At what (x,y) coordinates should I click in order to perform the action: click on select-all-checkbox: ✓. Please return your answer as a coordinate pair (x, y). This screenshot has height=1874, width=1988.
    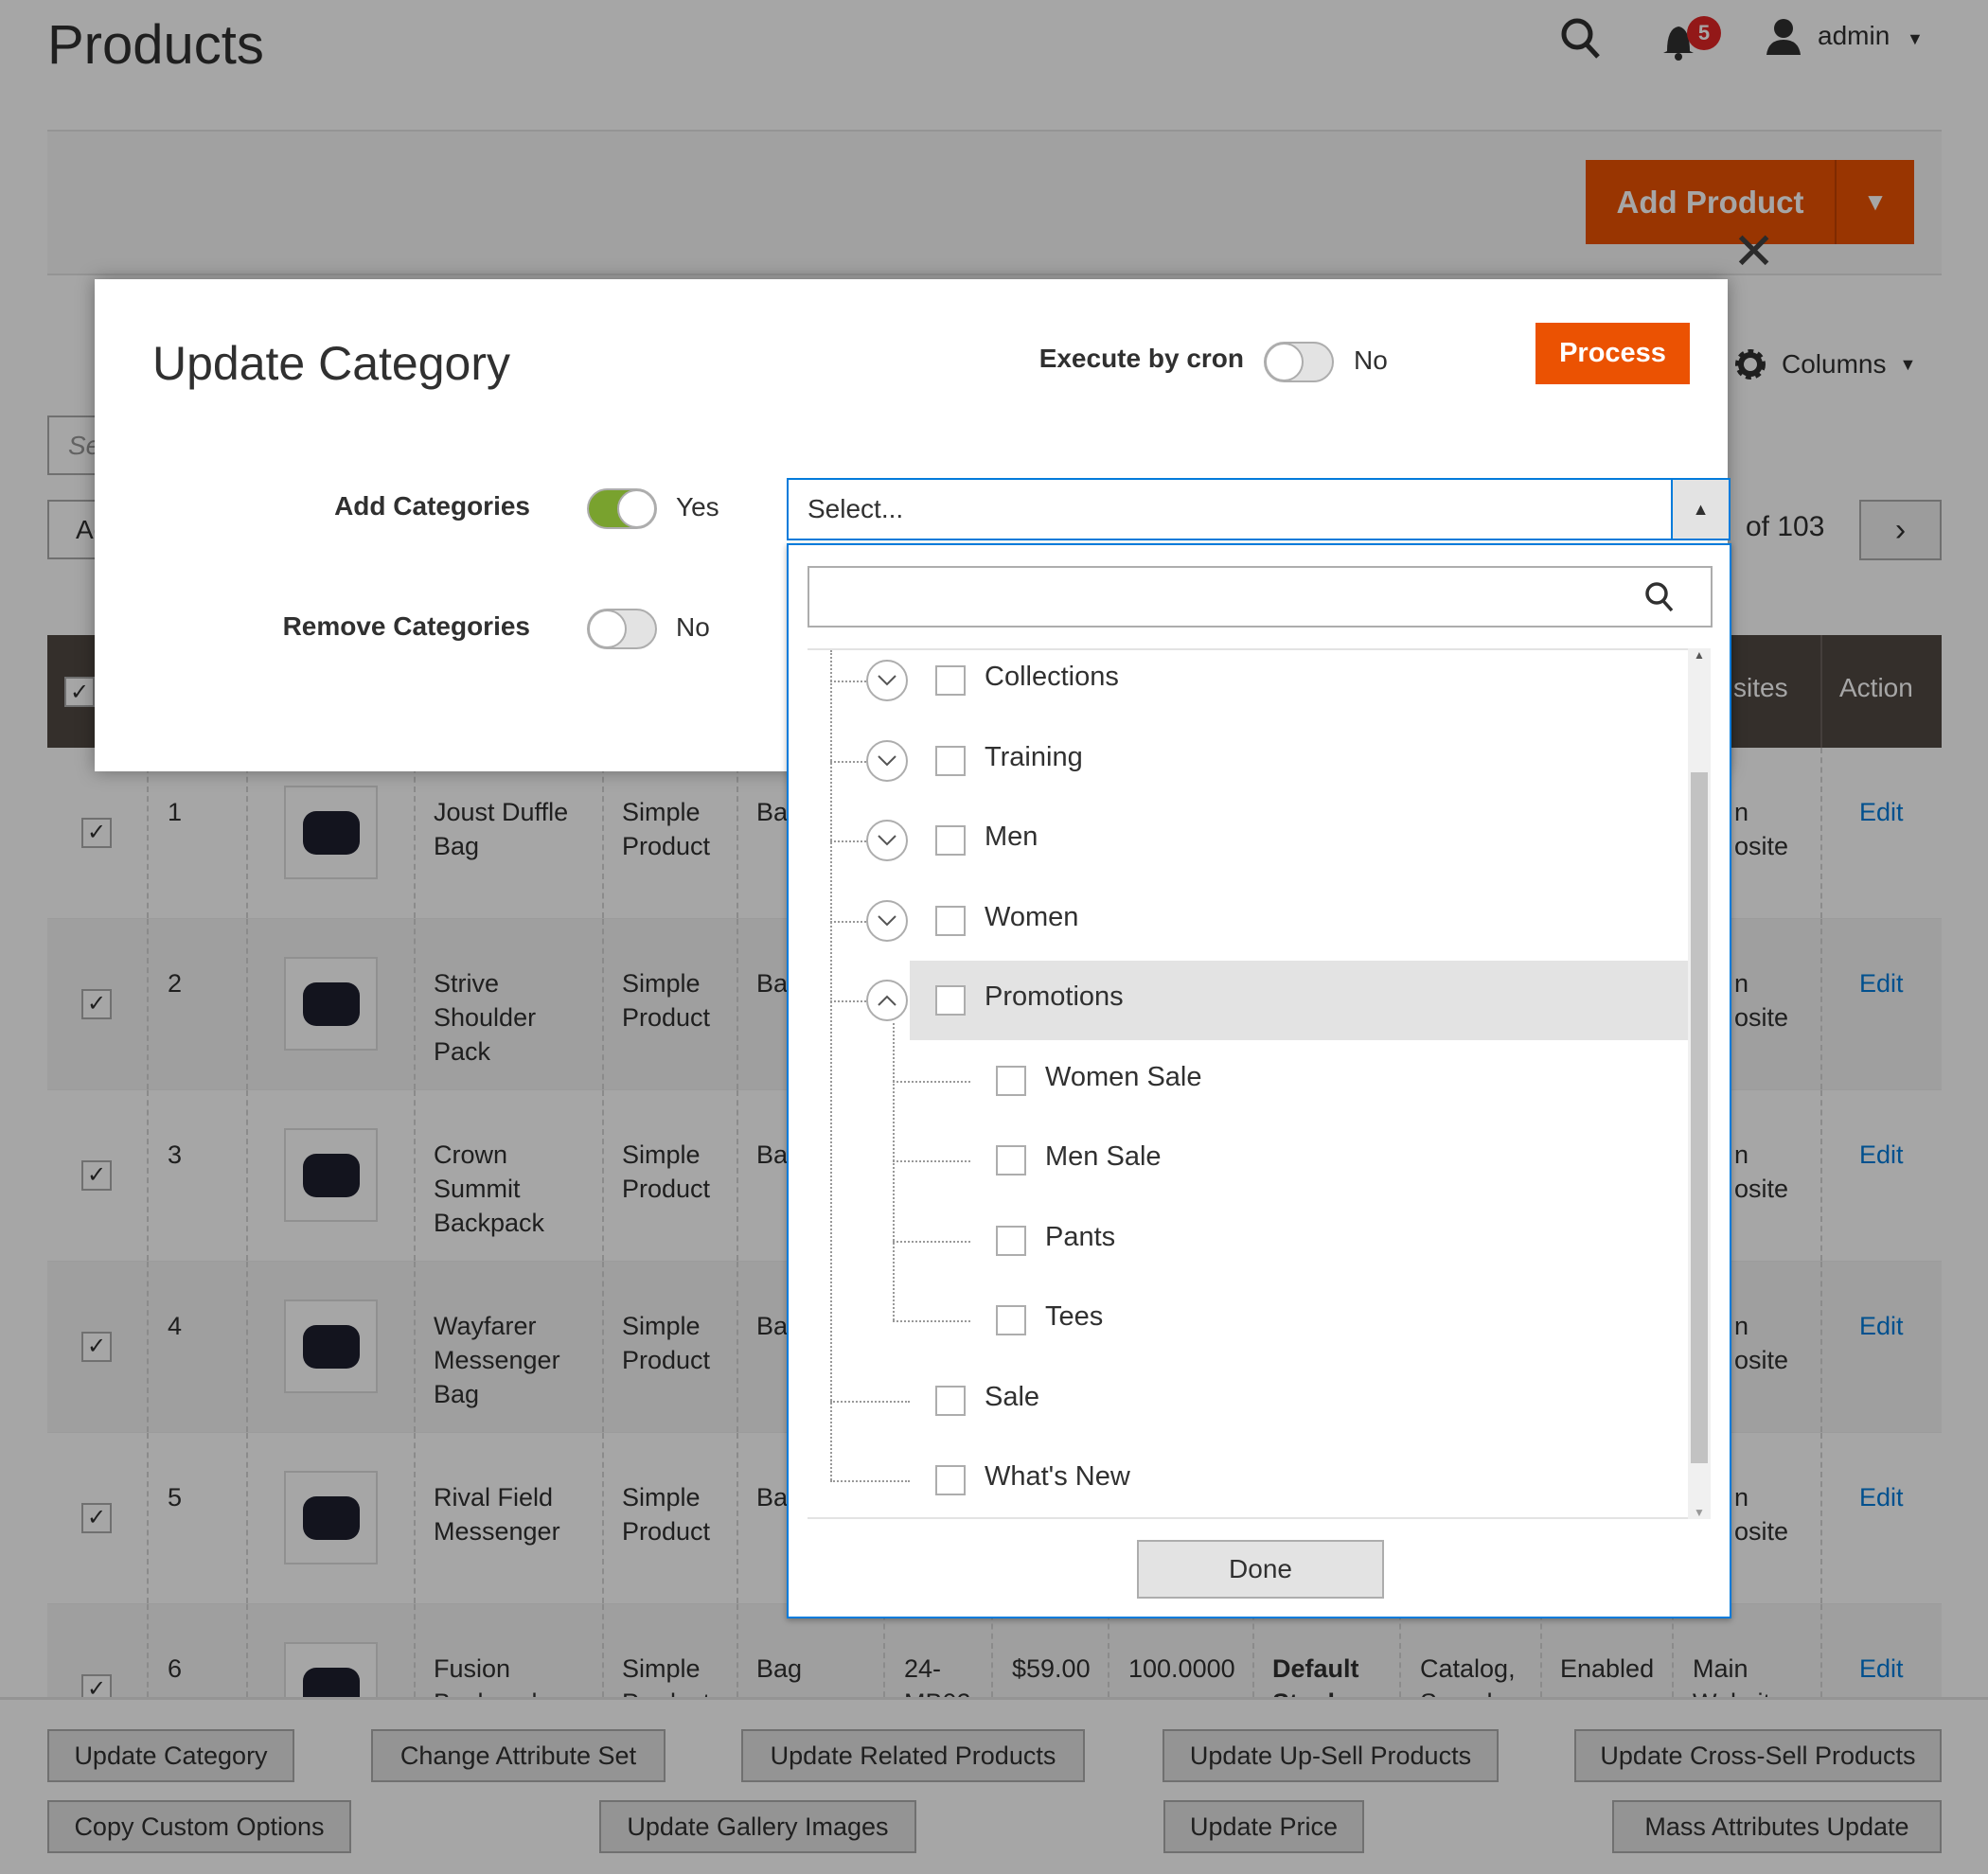
    Looking at the image, I should click on (79, 692).